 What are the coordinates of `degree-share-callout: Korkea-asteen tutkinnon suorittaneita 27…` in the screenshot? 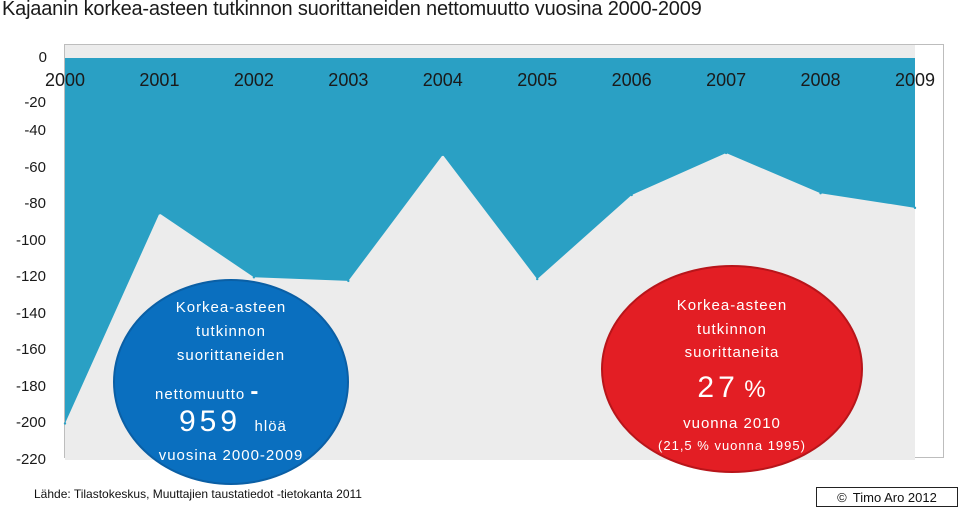 It's located at (732, 369).